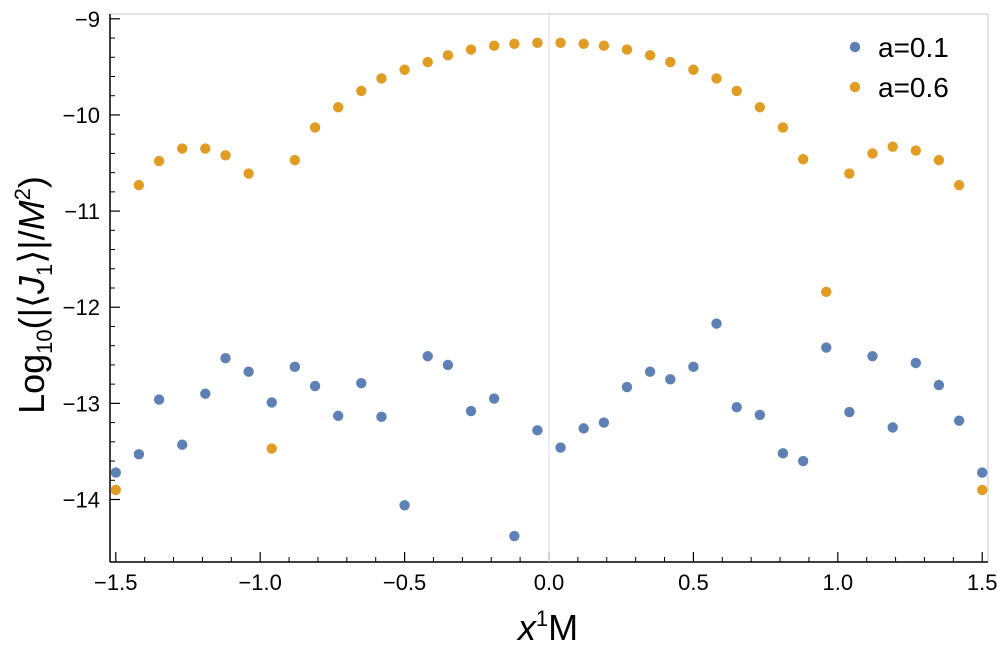 This screenshot has height=649, width=997. Describe the element at coordinates (87, 19) in the screenshot. I see `y-tick-label: −9` at that location.